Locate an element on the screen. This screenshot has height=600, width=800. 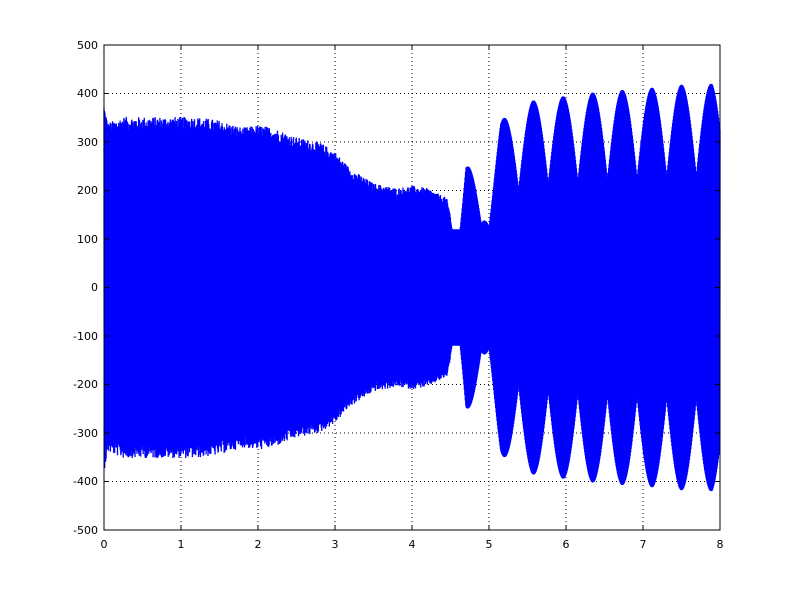
y-tick-label-neg200: -200 is located at coordinates (85, 384).